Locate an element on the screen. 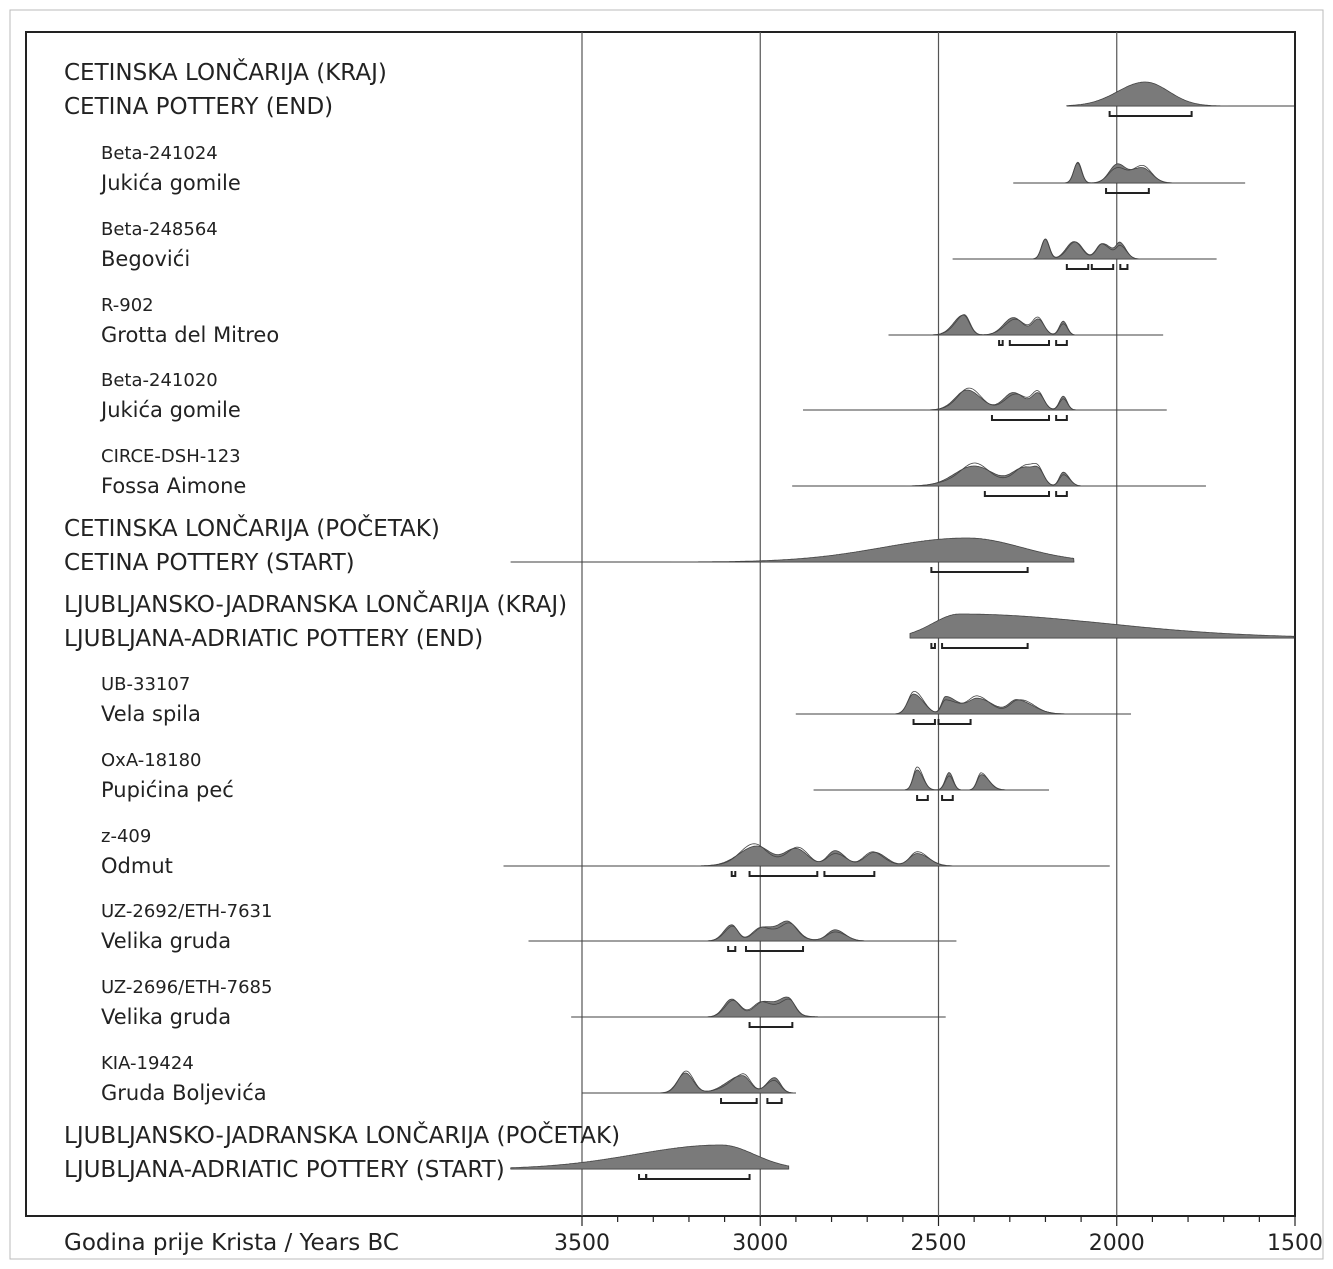 The image size is (1333, 1269). sample-code-label: OxA-18180 is located at coordinates (151, 760).